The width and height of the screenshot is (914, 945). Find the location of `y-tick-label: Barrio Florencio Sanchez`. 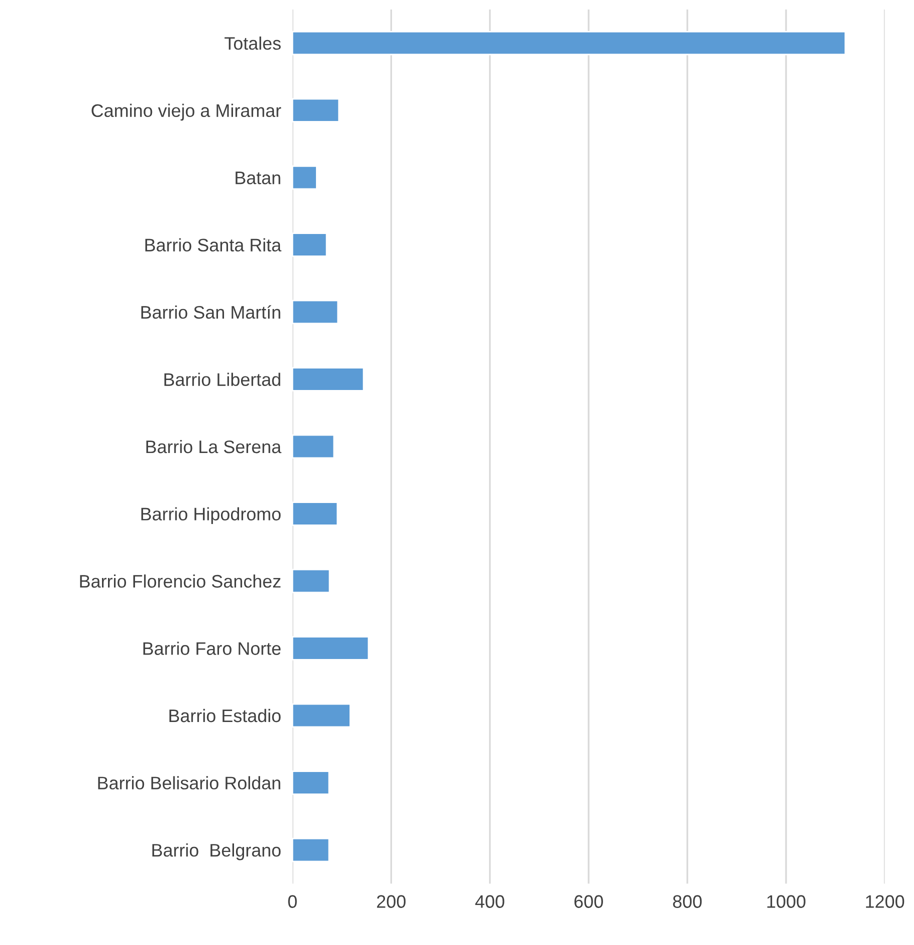

y-tick-label: Barrio Florencio Sanchez is located at coordinates (180, 581).